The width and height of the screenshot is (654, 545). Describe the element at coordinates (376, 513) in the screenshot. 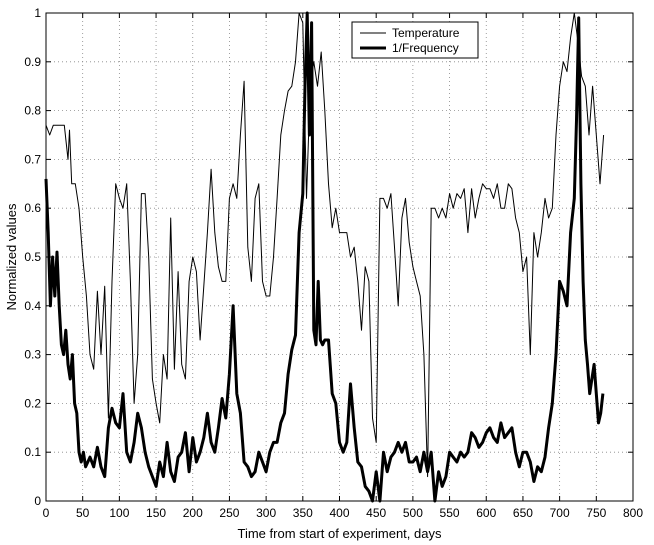

I see `x-tick-label: 450` at that location.